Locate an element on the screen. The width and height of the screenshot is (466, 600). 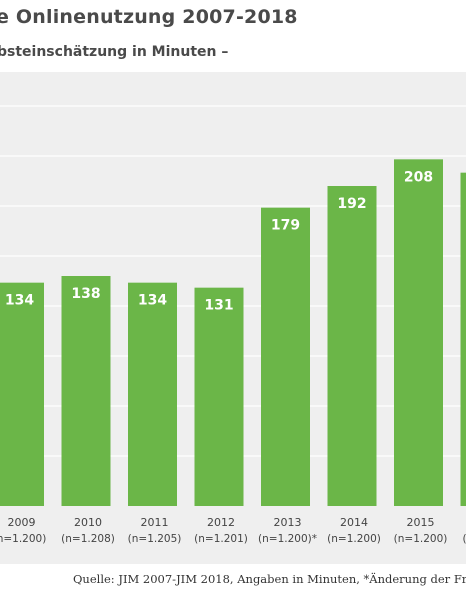
bar-value-label: 138 is located at coordinates (85, 294).